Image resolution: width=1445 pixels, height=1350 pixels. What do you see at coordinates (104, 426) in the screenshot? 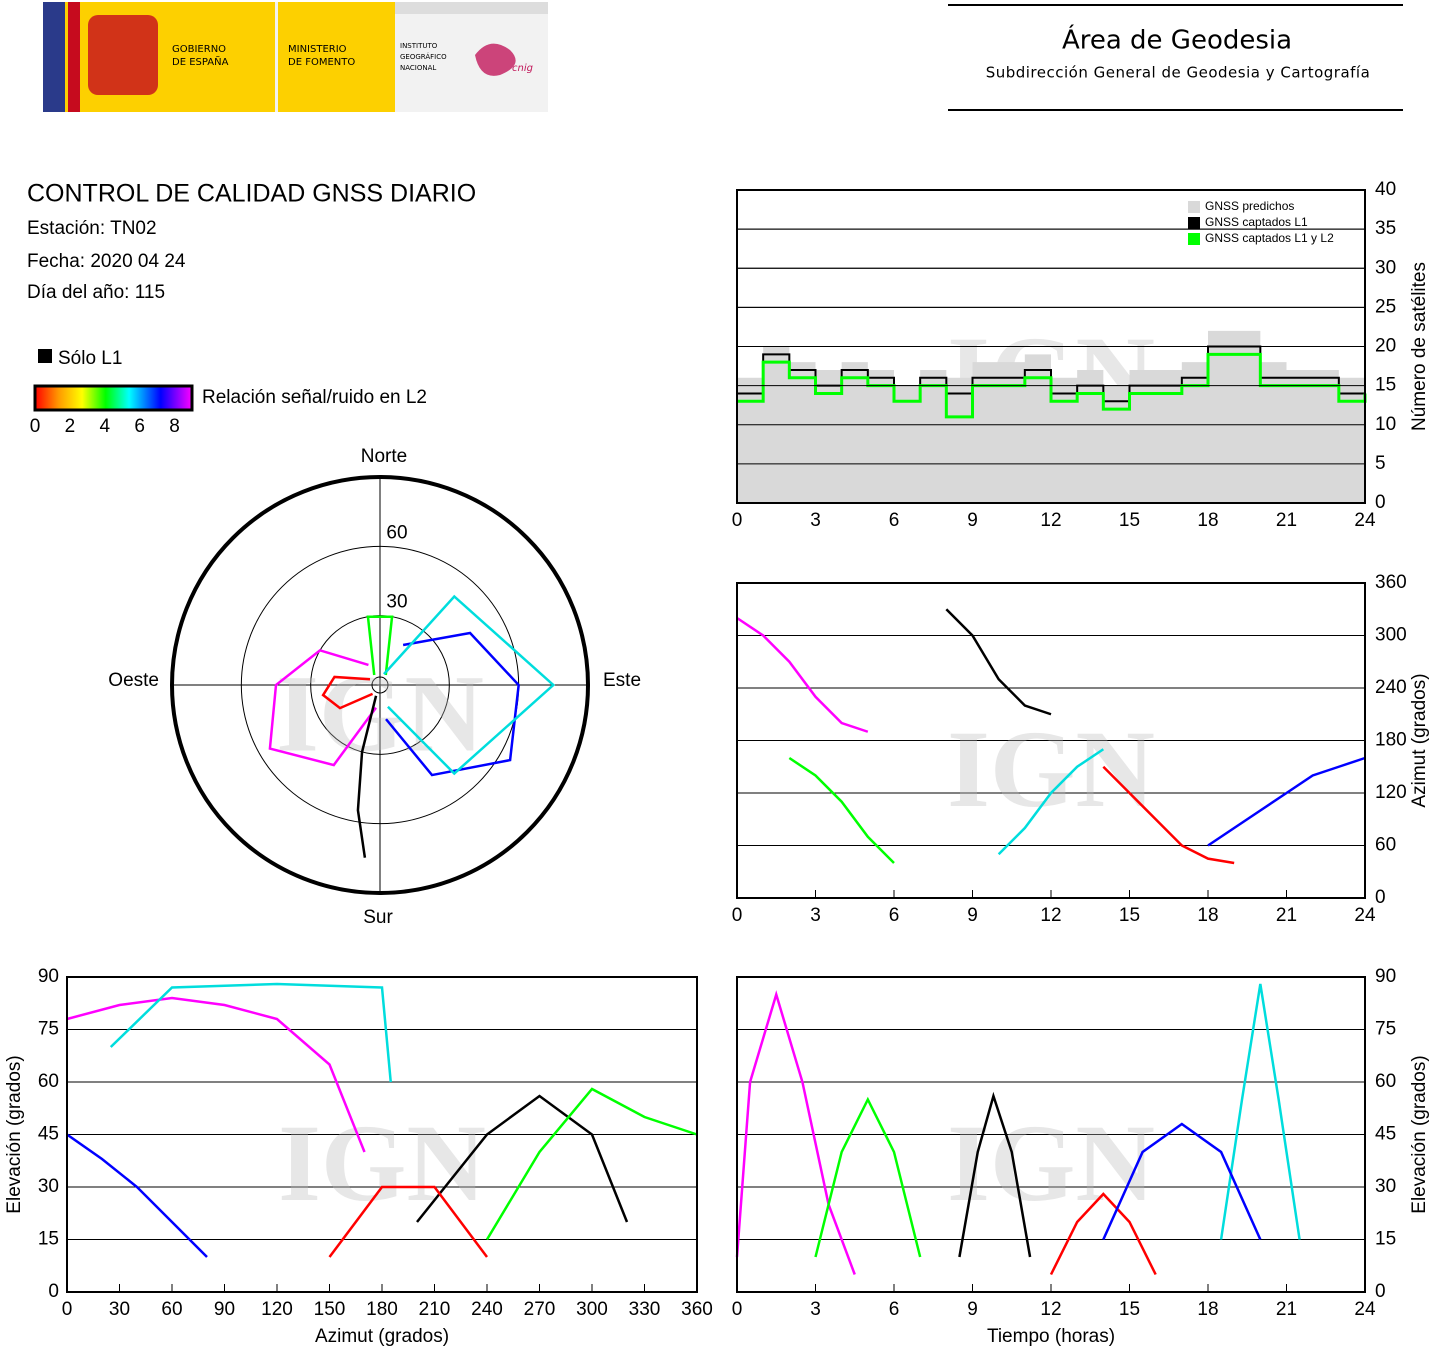
I see `colorbar-tick-label: 4` at bounding box center [104, 426].